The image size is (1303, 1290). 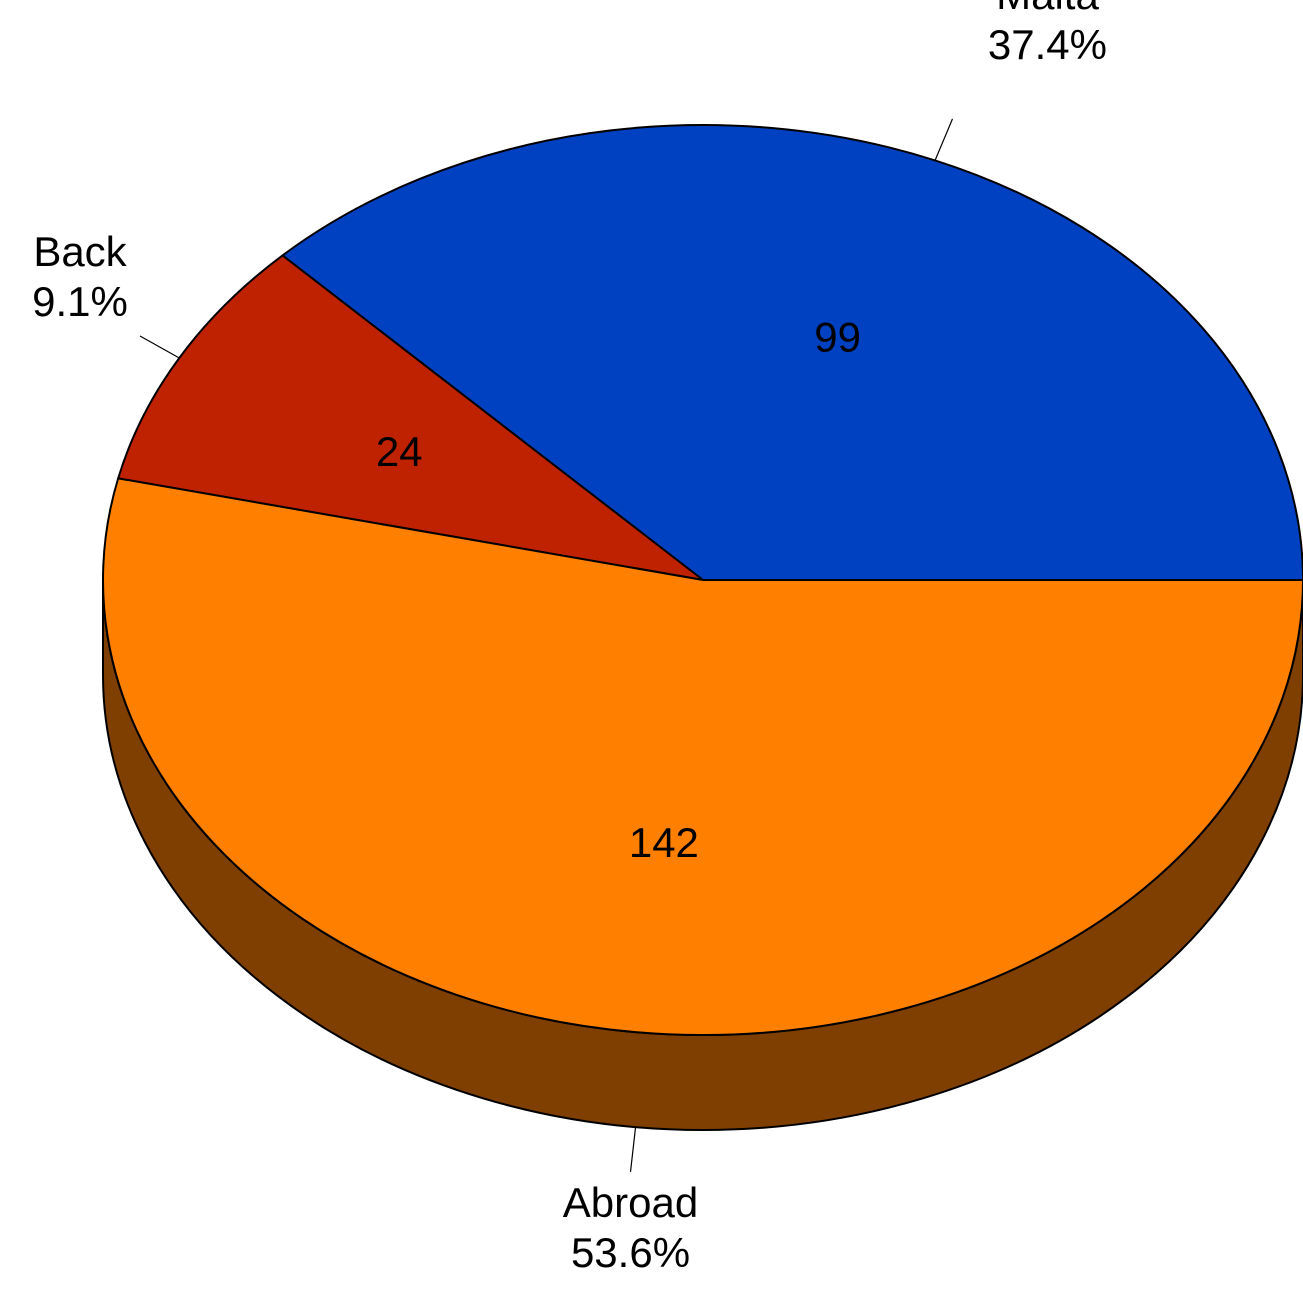 What do you see at coordinates (1047, 44) in the screenshot?
I see `percent-label-malta: 37.4%` at bounding box center [1047, 44].